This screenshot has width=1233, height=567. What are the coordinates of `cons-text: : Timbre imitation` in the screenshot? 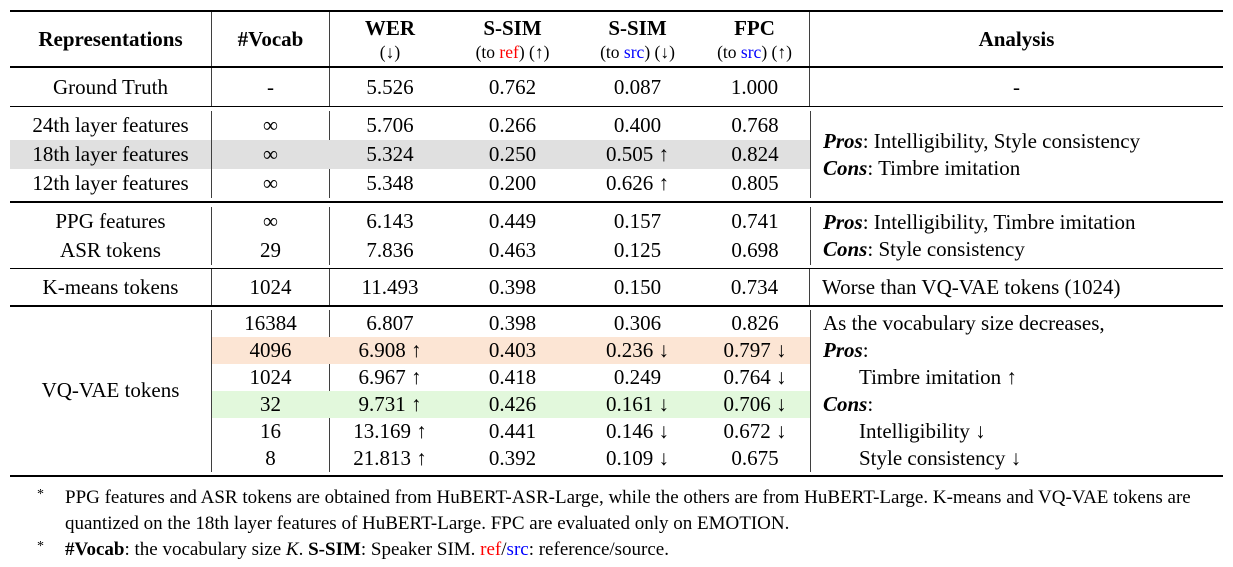 It's located at (944, 167).